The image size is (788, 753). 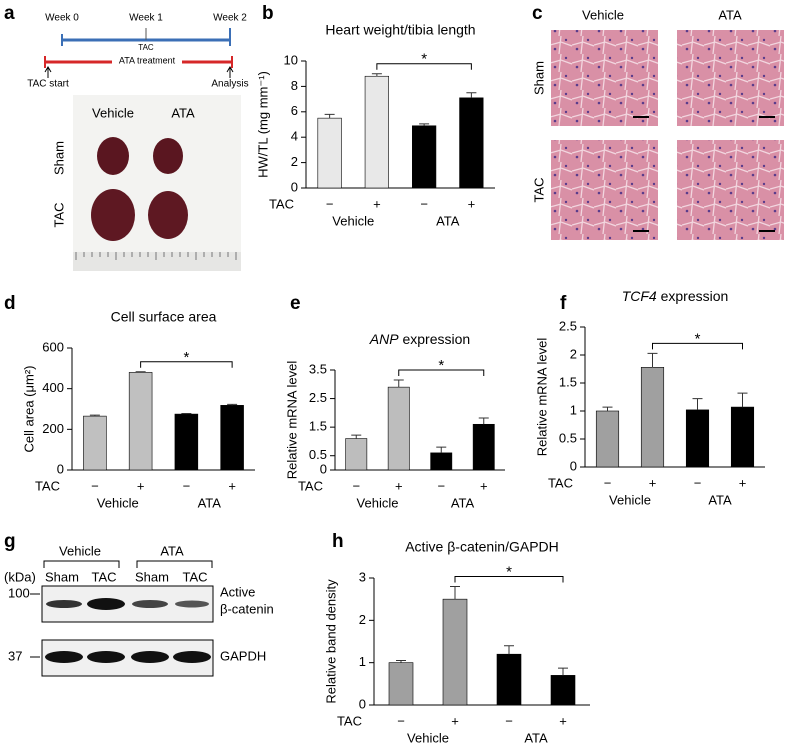 What do you see at coordinates (362, 576) in the screenshot?
I see `y-tick-label: 3` at bounding box center [362, 576].